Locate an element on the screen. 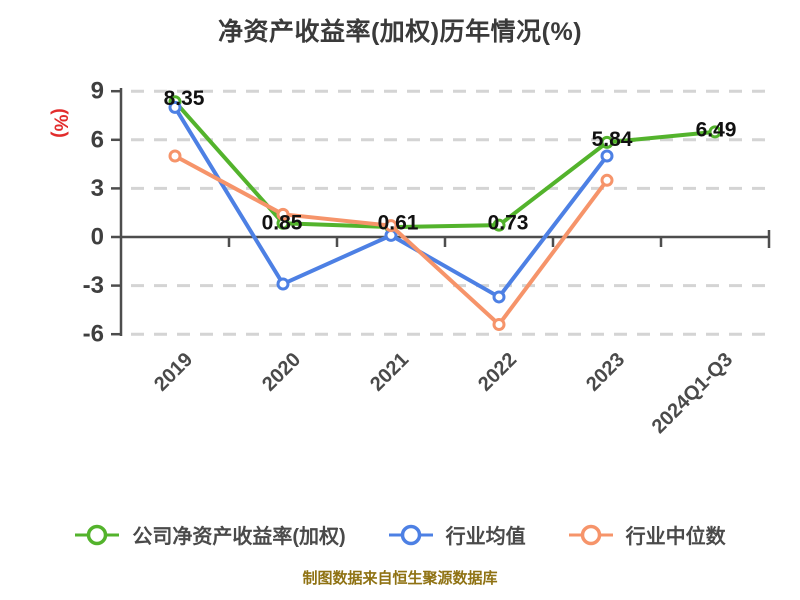  x-tick-label-2023: 2023 is located at coordinates (605, 372).